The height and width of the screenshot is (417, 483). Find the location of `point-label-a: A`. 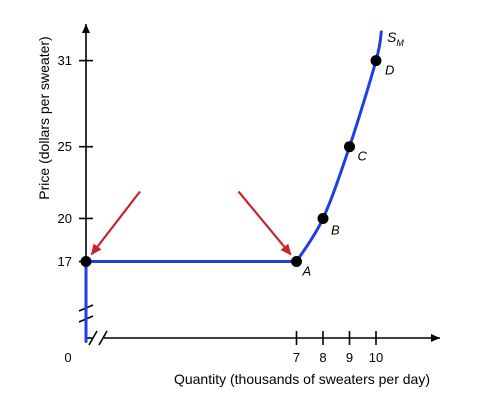

point-label-a: A is located at coordinates (307, 271).